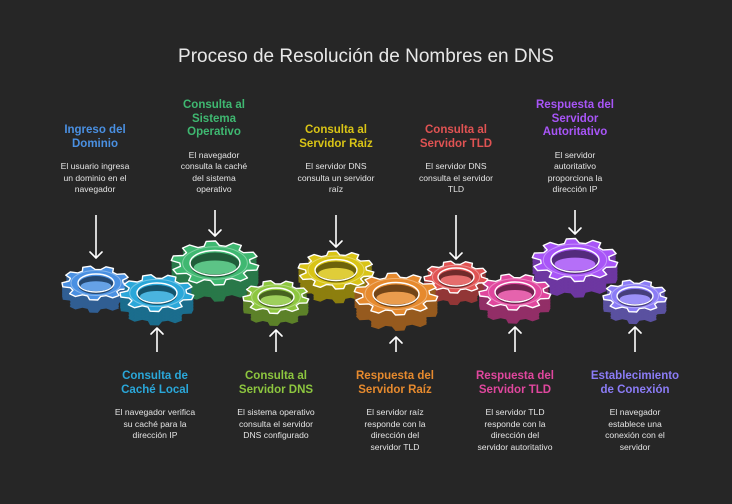 The width and height of the screenshot is (732, 504). What do you see at coordinates (515, 339) in the screenshot?
I see `resp-tld-arrow-icon` at bounding box center [515, 339].